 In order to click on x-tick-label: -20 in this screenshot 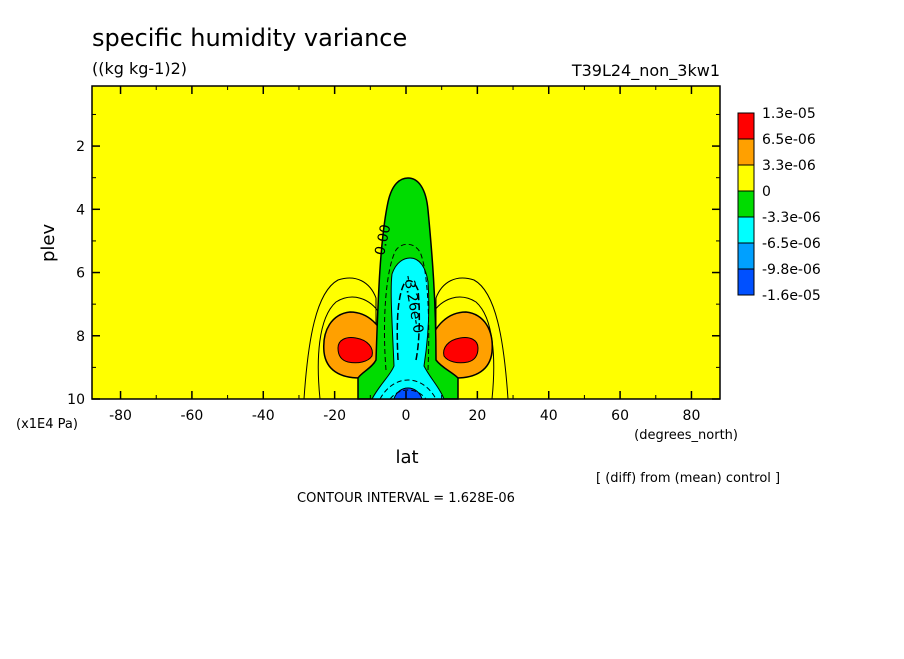, I will do `click(334, 416)`.